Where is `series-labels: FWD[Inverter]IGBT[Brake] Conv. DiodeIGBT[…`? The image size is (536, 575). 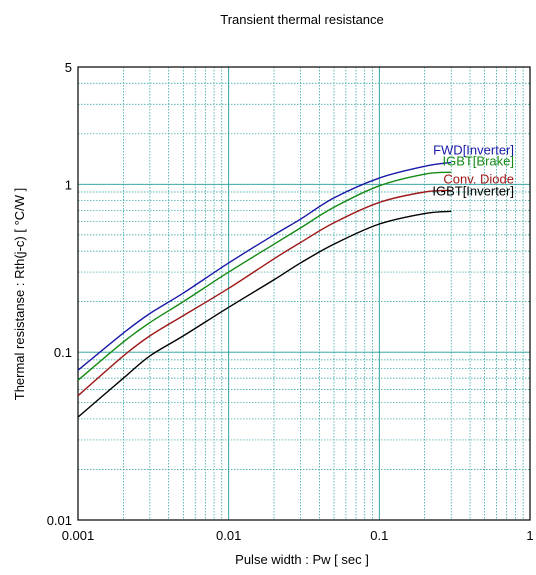
series-labels: FWD[Inverter]IGBT[Brake] Conv. DiodeIGBT[… is located at coordinates (473, 170).